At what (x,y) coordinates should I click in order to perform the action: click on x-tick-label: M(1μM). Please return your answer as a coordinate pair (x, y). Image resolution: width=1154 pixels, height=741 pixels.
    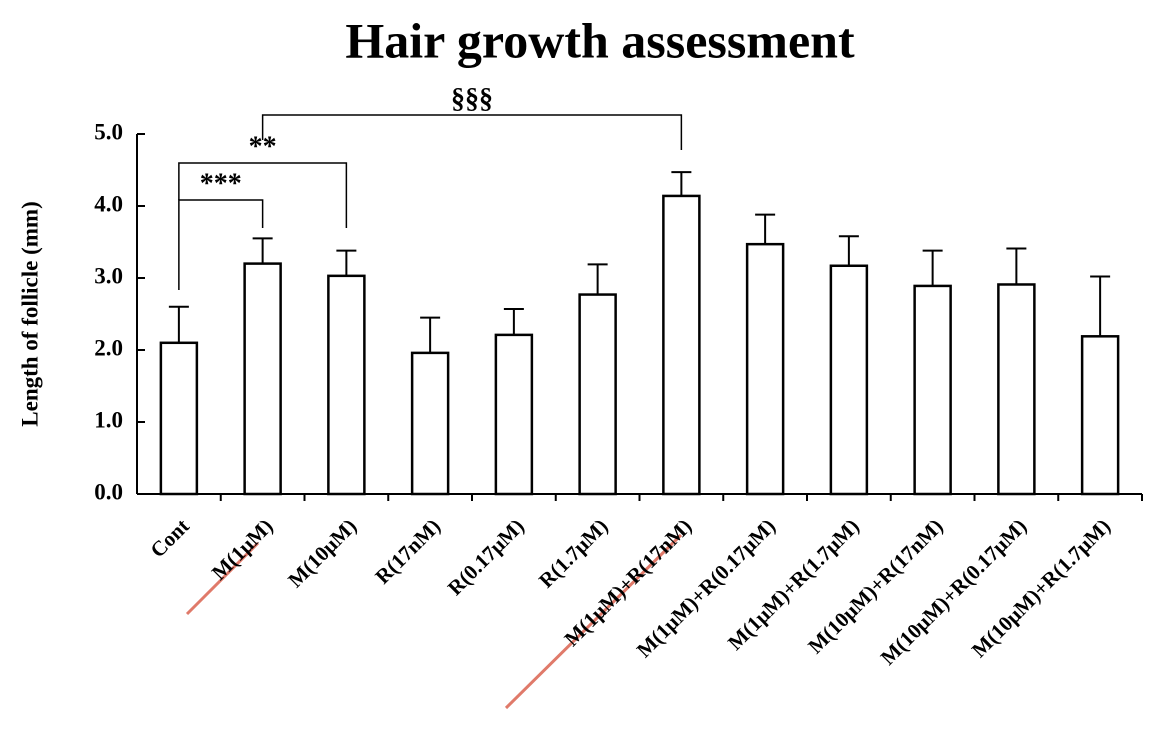
    Looking at the image, I should click on (242, 549).